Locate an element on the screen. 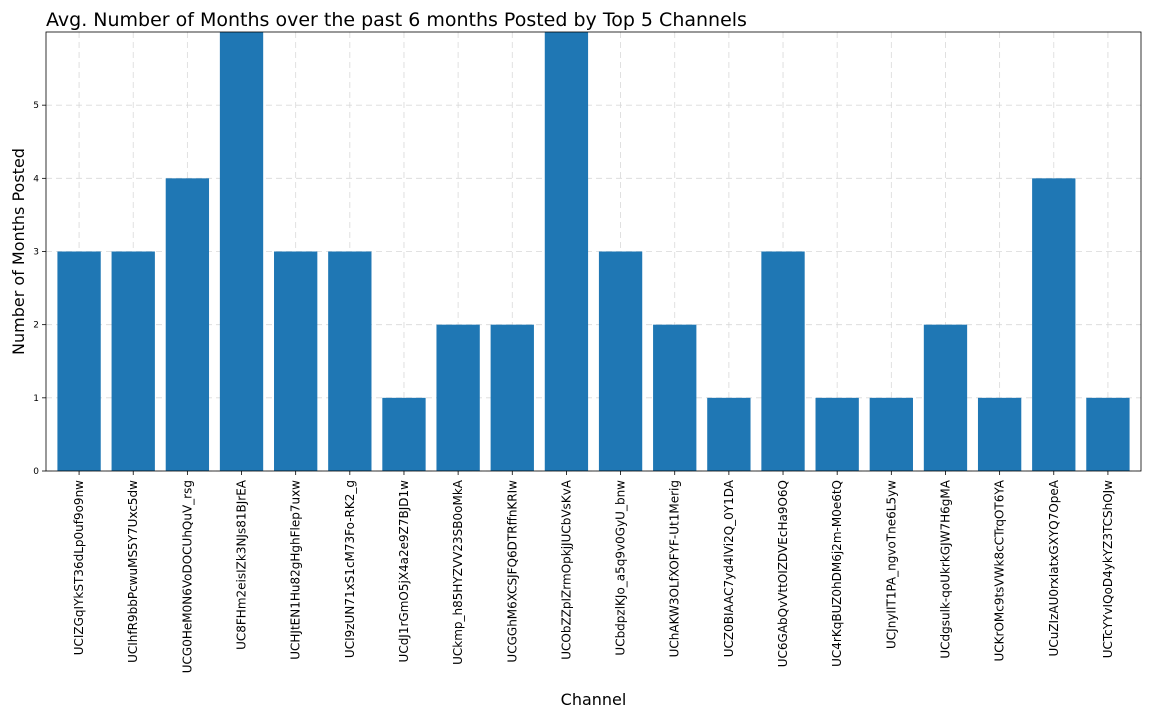 The height and width of the screenshot is (720, 1152). x-tick-label: UCJnyIIT1PA_ngvoTne6L5yw is located at coordinates (891, 564).